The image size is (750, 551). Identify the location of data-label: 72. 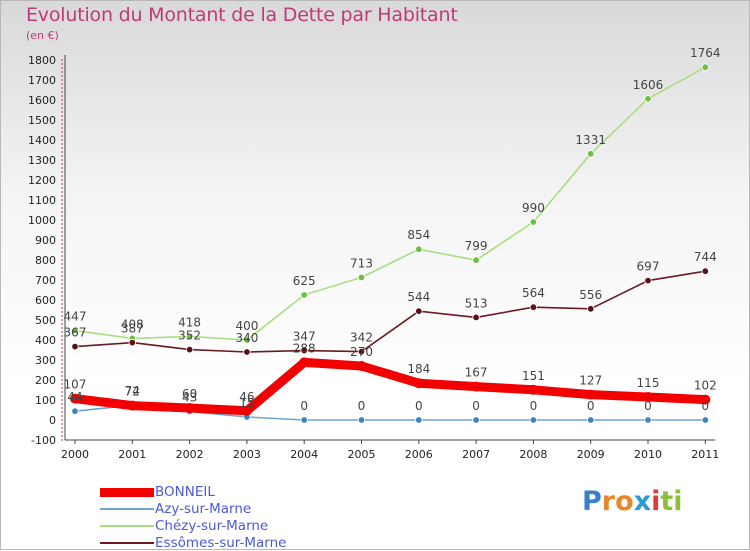
(132, 392).